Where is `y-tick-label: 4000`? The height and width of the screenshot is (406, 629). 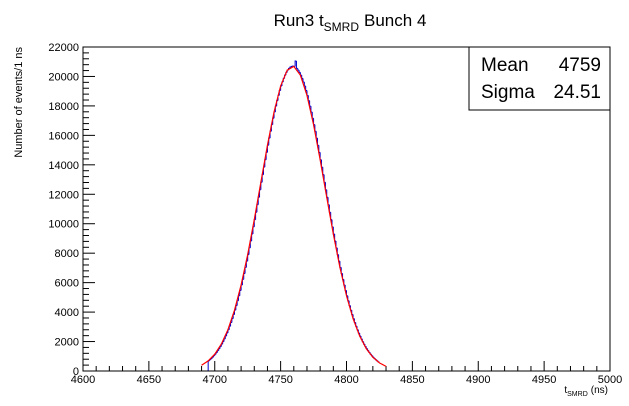 y-tick-label: 4000 is located at coordinates (67, 313).